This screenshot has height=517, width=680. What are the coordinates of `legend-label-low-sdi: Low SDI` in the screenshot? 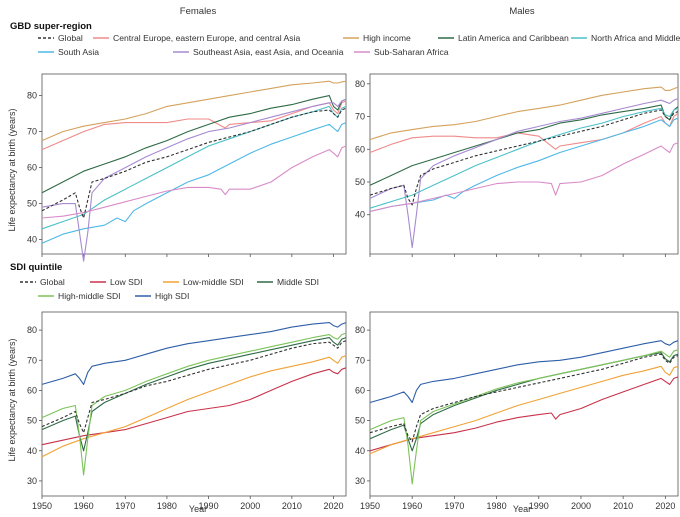 It's located at (126, 282).